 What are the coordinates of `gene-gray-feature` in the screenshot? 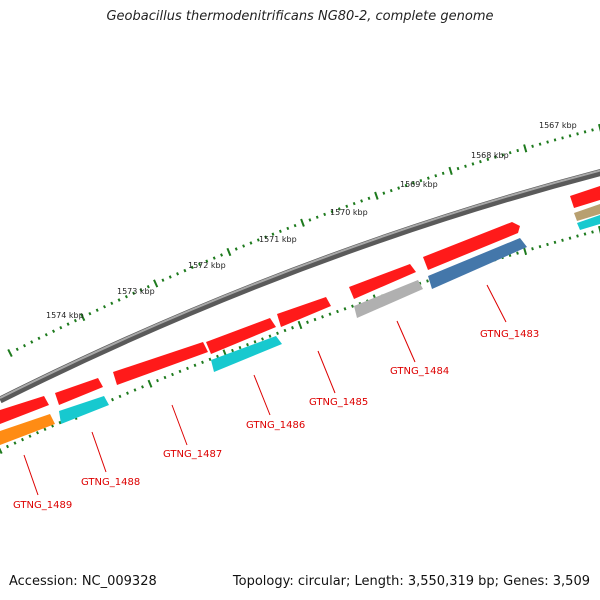 It's located at (388, 299).